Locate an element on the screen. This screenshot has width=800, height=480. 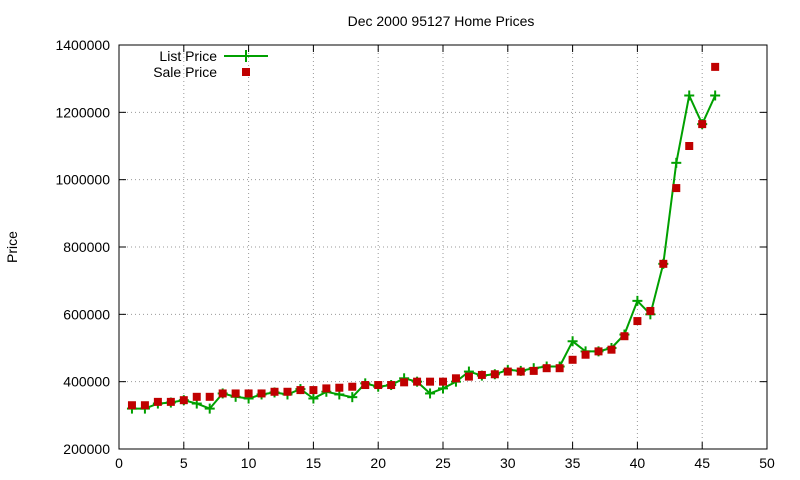
x-tick-label: 10 is located at coordinates (249, 463).